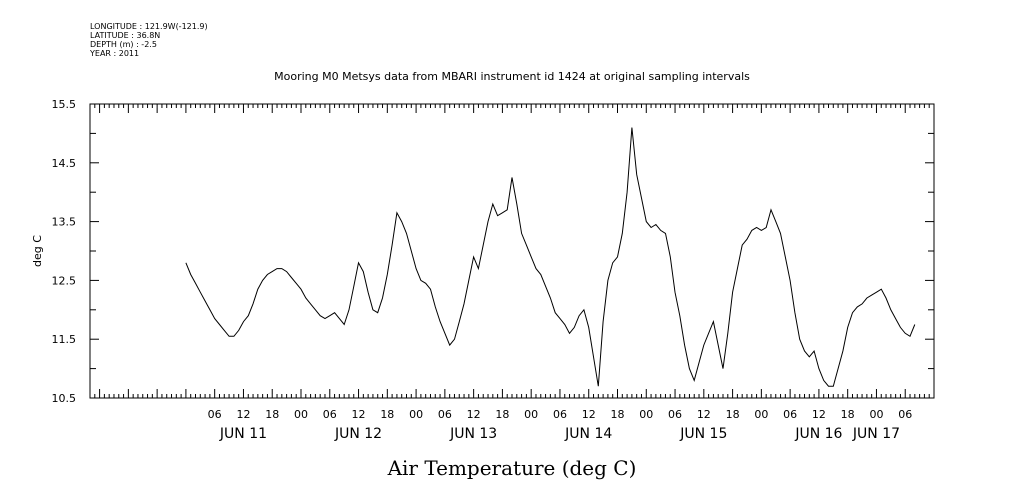 This screenshot has height=504, width=1009. Describe the element at coordinates (64, 222) in the screenshot. I see `y-tick-label: 13.5` at that location.